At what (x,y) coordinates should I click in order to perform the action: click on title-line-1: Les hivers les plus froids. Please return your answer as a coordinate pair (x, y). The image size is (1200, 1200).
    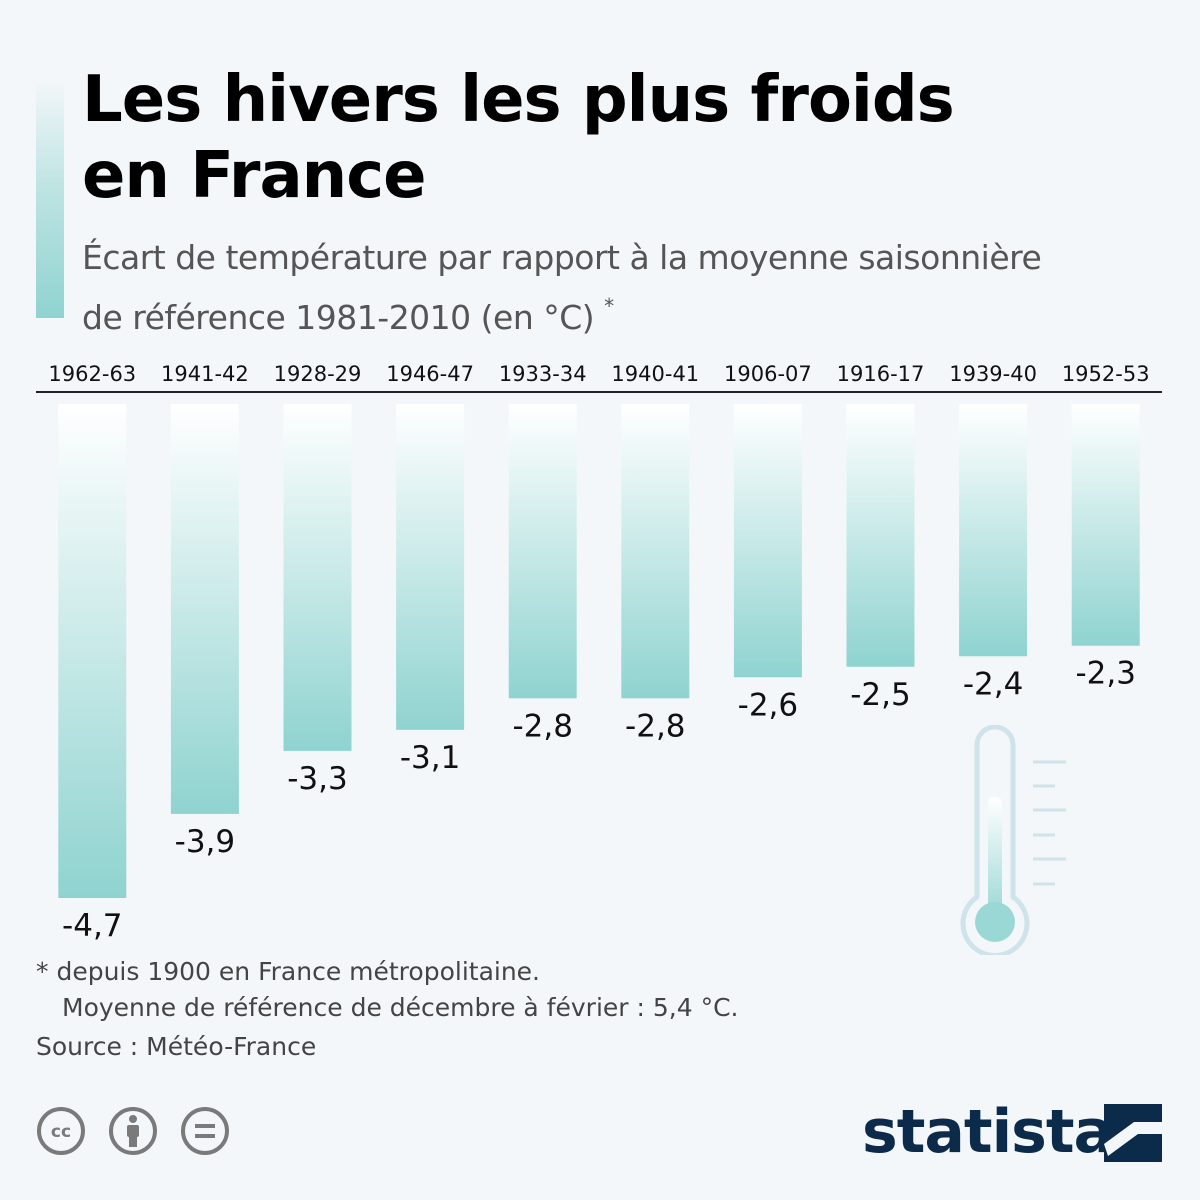
    Looking at the image, I should click on (518, 100).